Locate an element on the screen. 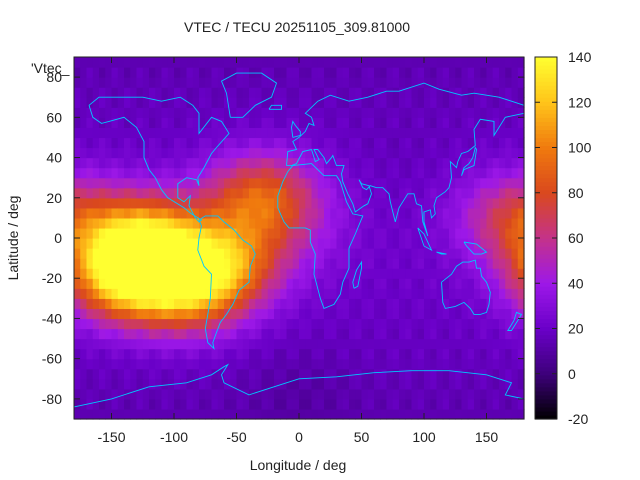 The width and height of the screenshot is (640, 480). y-tick-label: -20 is located at coordinates (52, 278).